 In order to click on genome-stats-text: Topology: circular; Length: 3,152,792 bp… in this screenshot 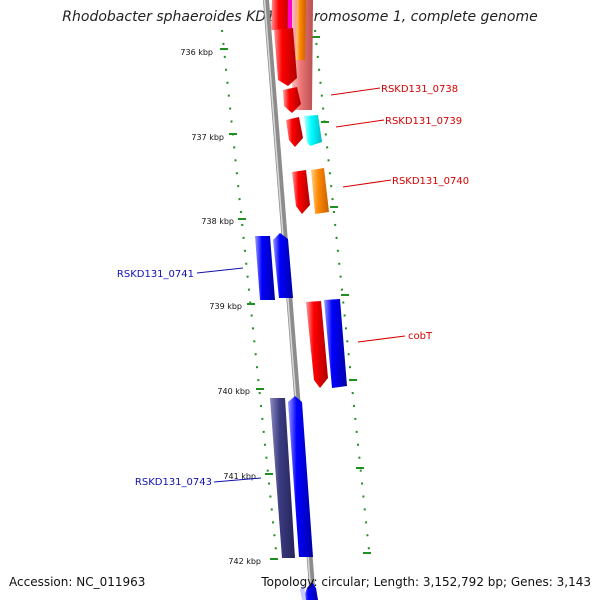, I will do `click(426, 582)`.